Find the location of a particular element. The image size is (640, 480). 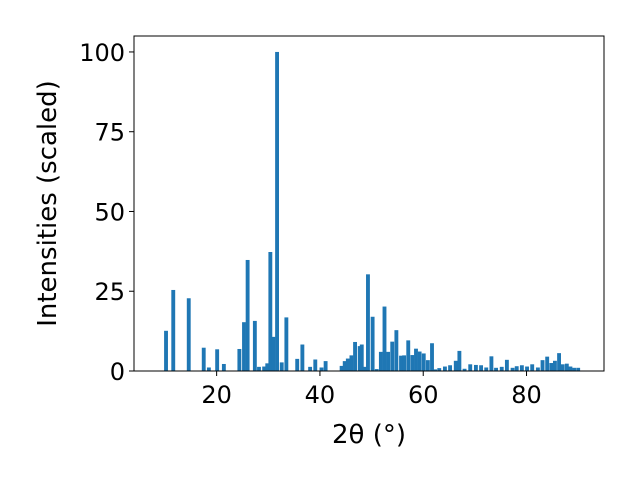

y-axis-label: Intensities (scaled) is located at coordinates (48, 203).